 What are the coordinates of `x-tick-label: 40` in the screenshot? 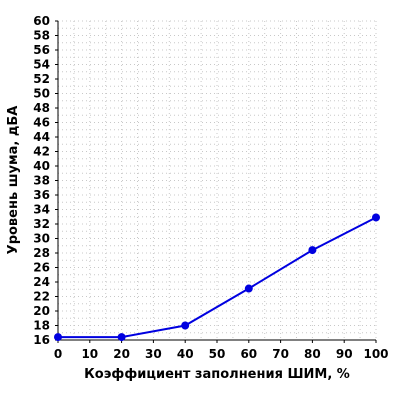 It's located at (185, 354).